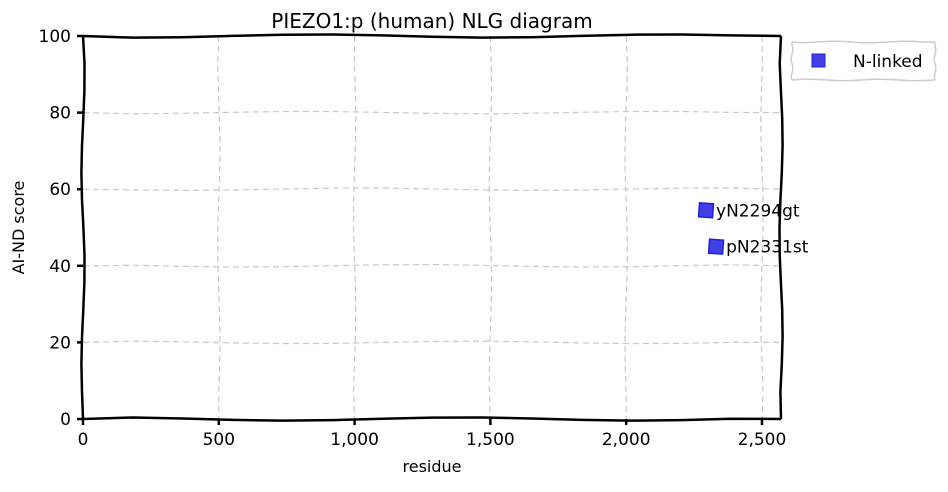 The height and width of the screenshot is (492, 948). I want to click on chart-title: PIEZO1:p (human) NLG diagram, so click(431, 21).